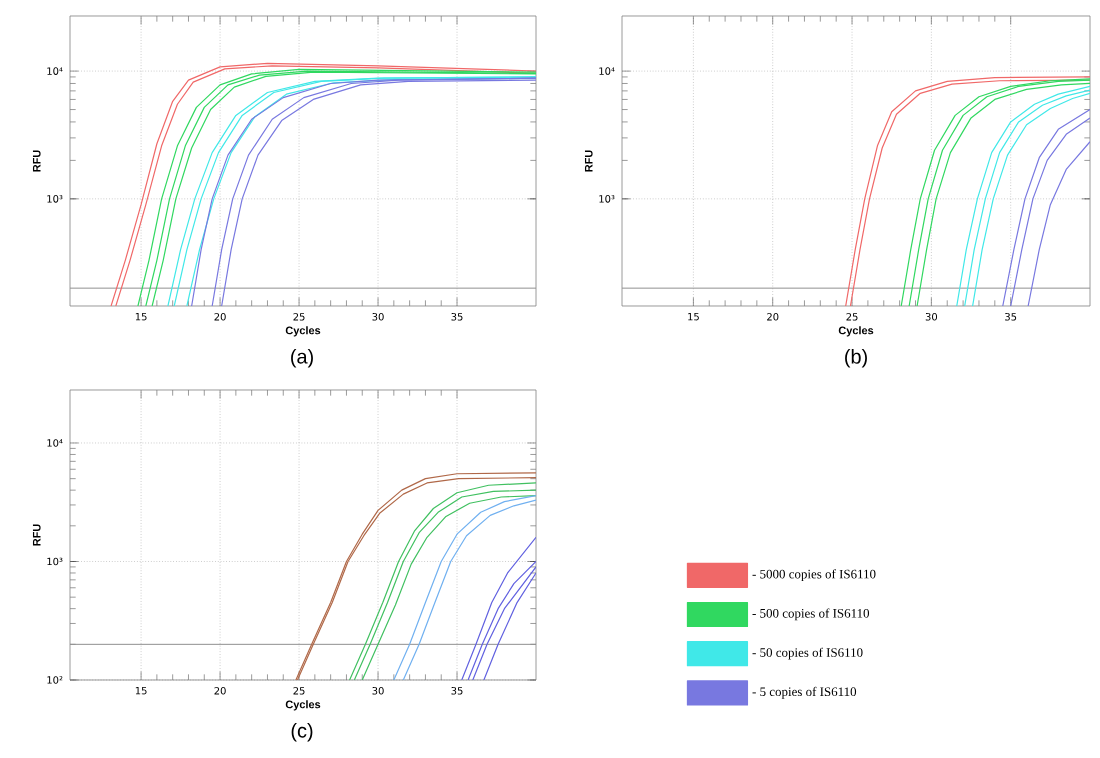 This screenshot has height=758, width=1100. Describe the element at coordinates (302, 358) in the screenshot. I see `text: (a)` at that location.